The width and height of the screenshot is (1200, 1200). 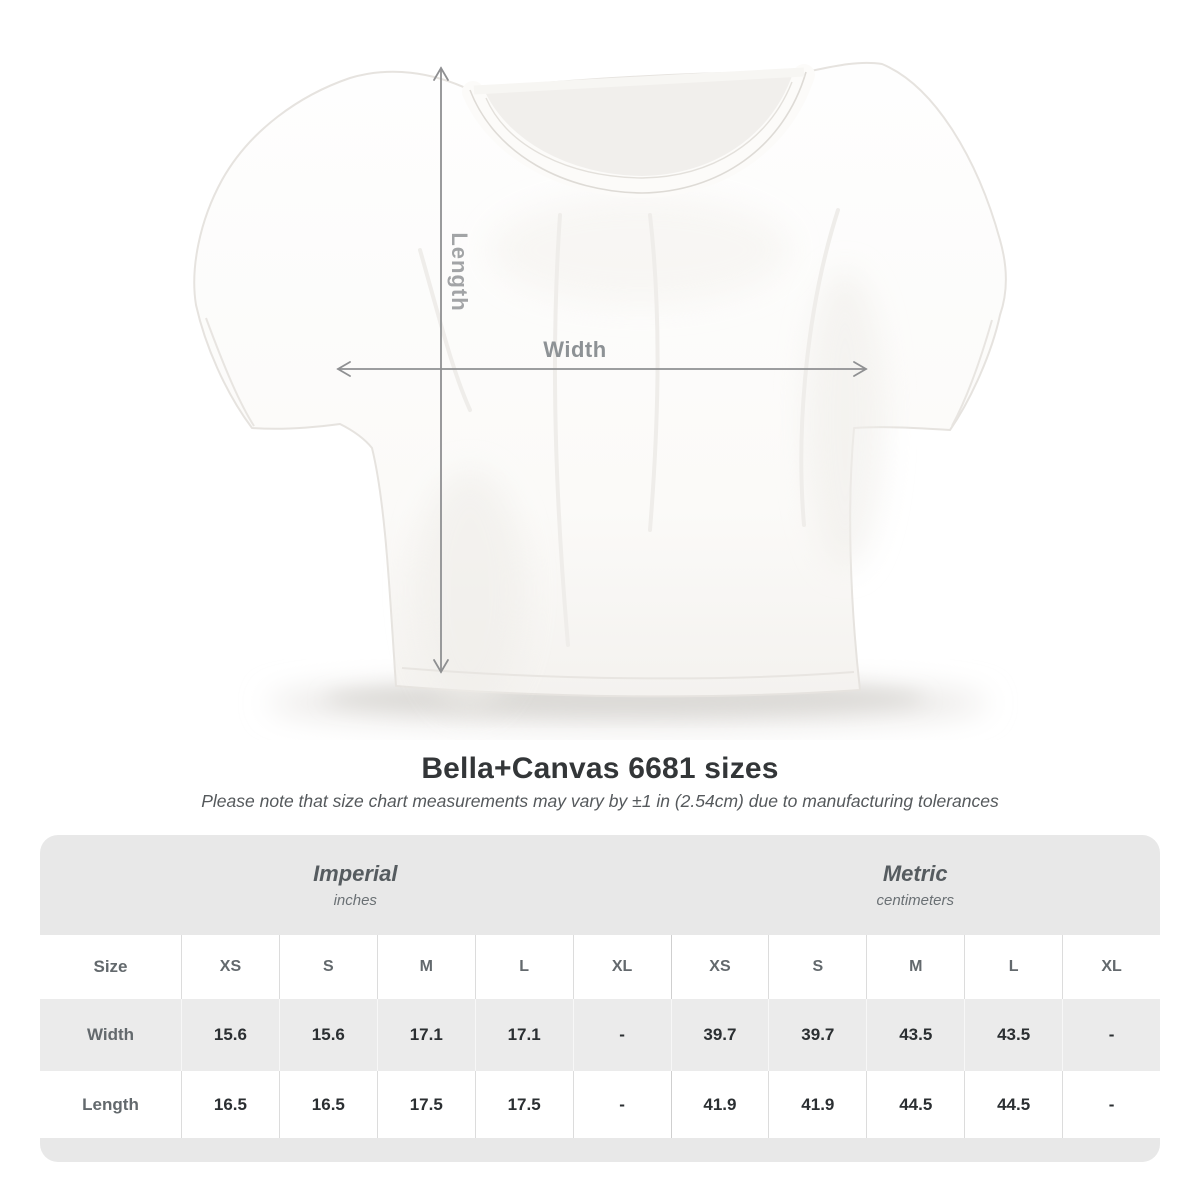 What do you see at coordinates (343, 369) in the screenshot?
I see `width-arrowhead-left` at bounding box center [343, 369].